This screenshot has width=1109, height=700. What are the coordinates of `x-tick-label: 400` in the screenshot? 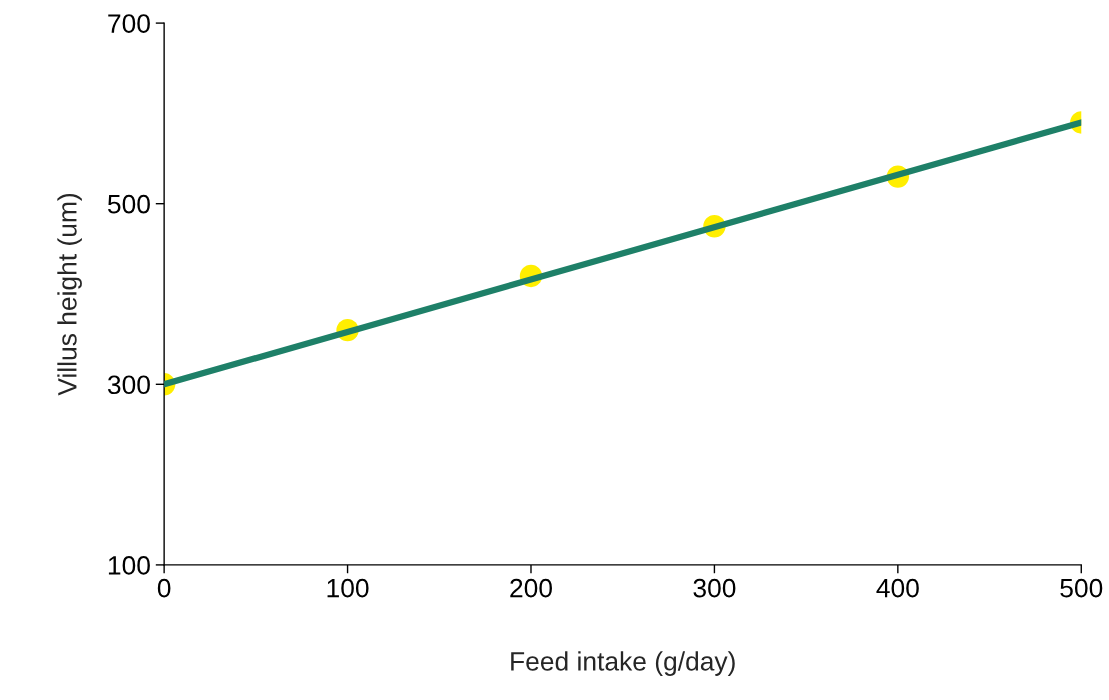 It's located at (897, 588).